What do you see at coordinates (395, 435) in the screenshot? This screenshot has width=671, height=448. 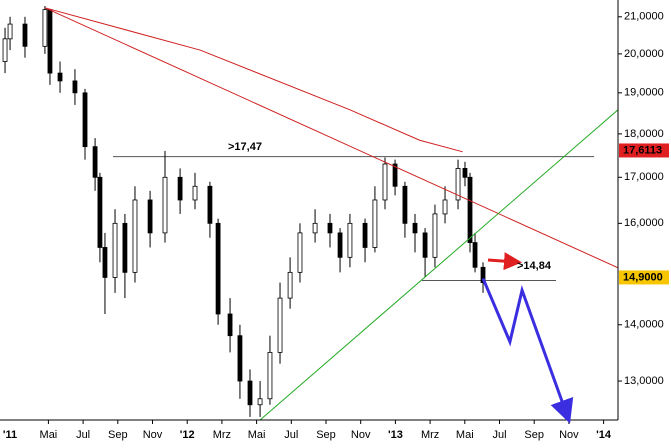 I see `x-tick-label: '13` at bounding box center [395, 435].